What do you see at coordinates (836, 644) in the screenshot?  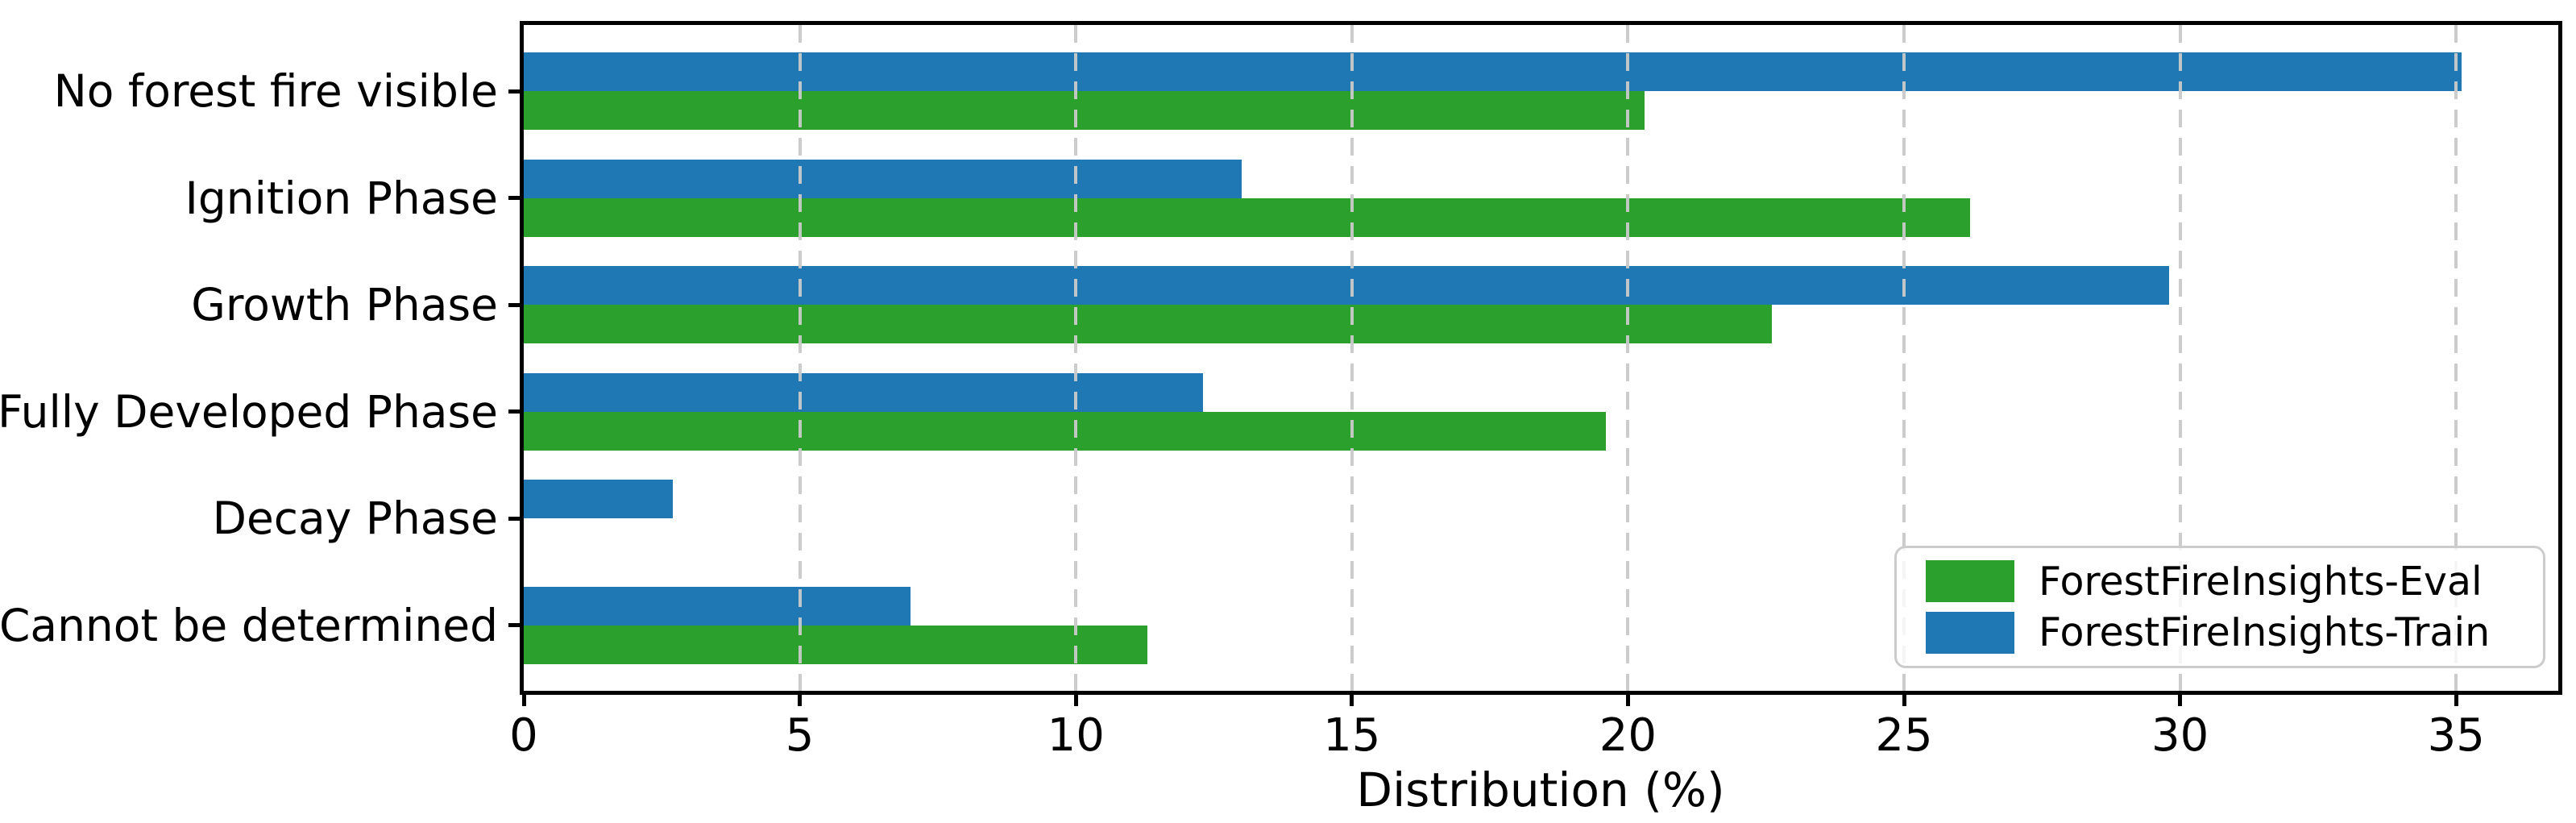 I see `bar-eval-cannot-be-determined` at bounding box center [836, 644].